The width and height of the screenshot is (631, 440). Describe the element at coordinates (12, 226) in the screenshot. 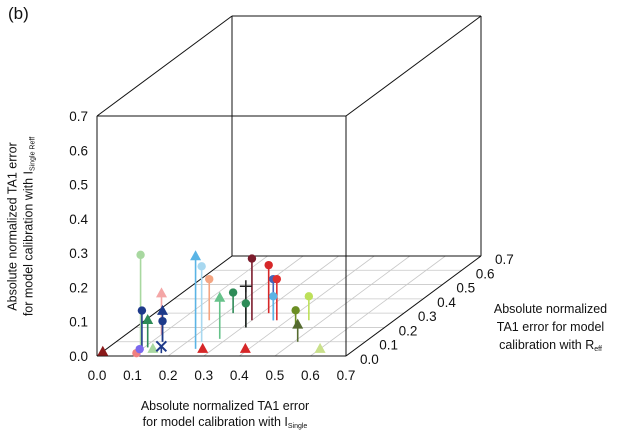

I see `y-axis-label-line1: Absolute normalized TA1 error` at that location.